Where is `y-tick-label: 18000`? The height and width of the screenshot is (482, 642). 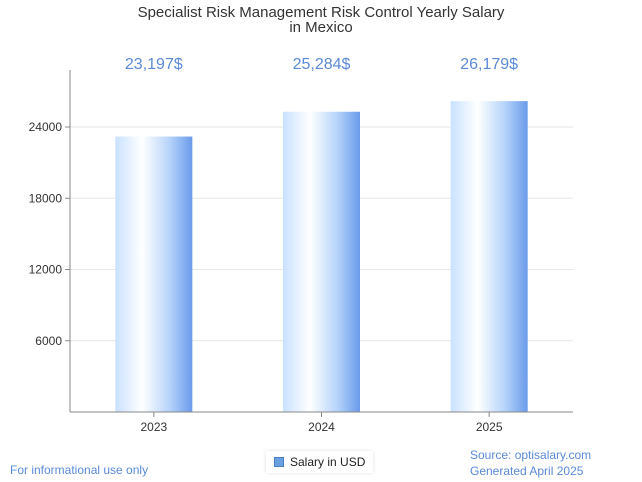 y-tick-label: 18000 is located at coordinates (46, 198).